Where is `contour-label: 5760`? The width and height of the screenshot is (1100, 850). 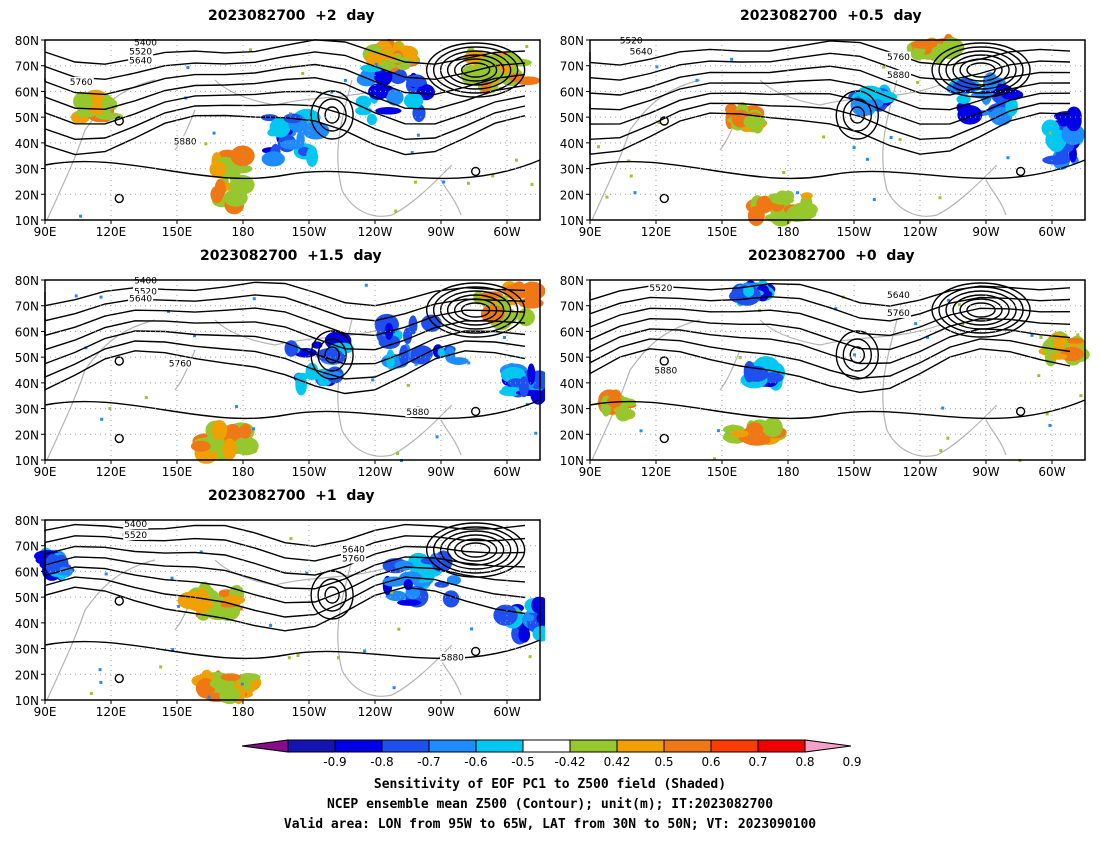 contour-label: 5760 is located at coordinates (898, 58).